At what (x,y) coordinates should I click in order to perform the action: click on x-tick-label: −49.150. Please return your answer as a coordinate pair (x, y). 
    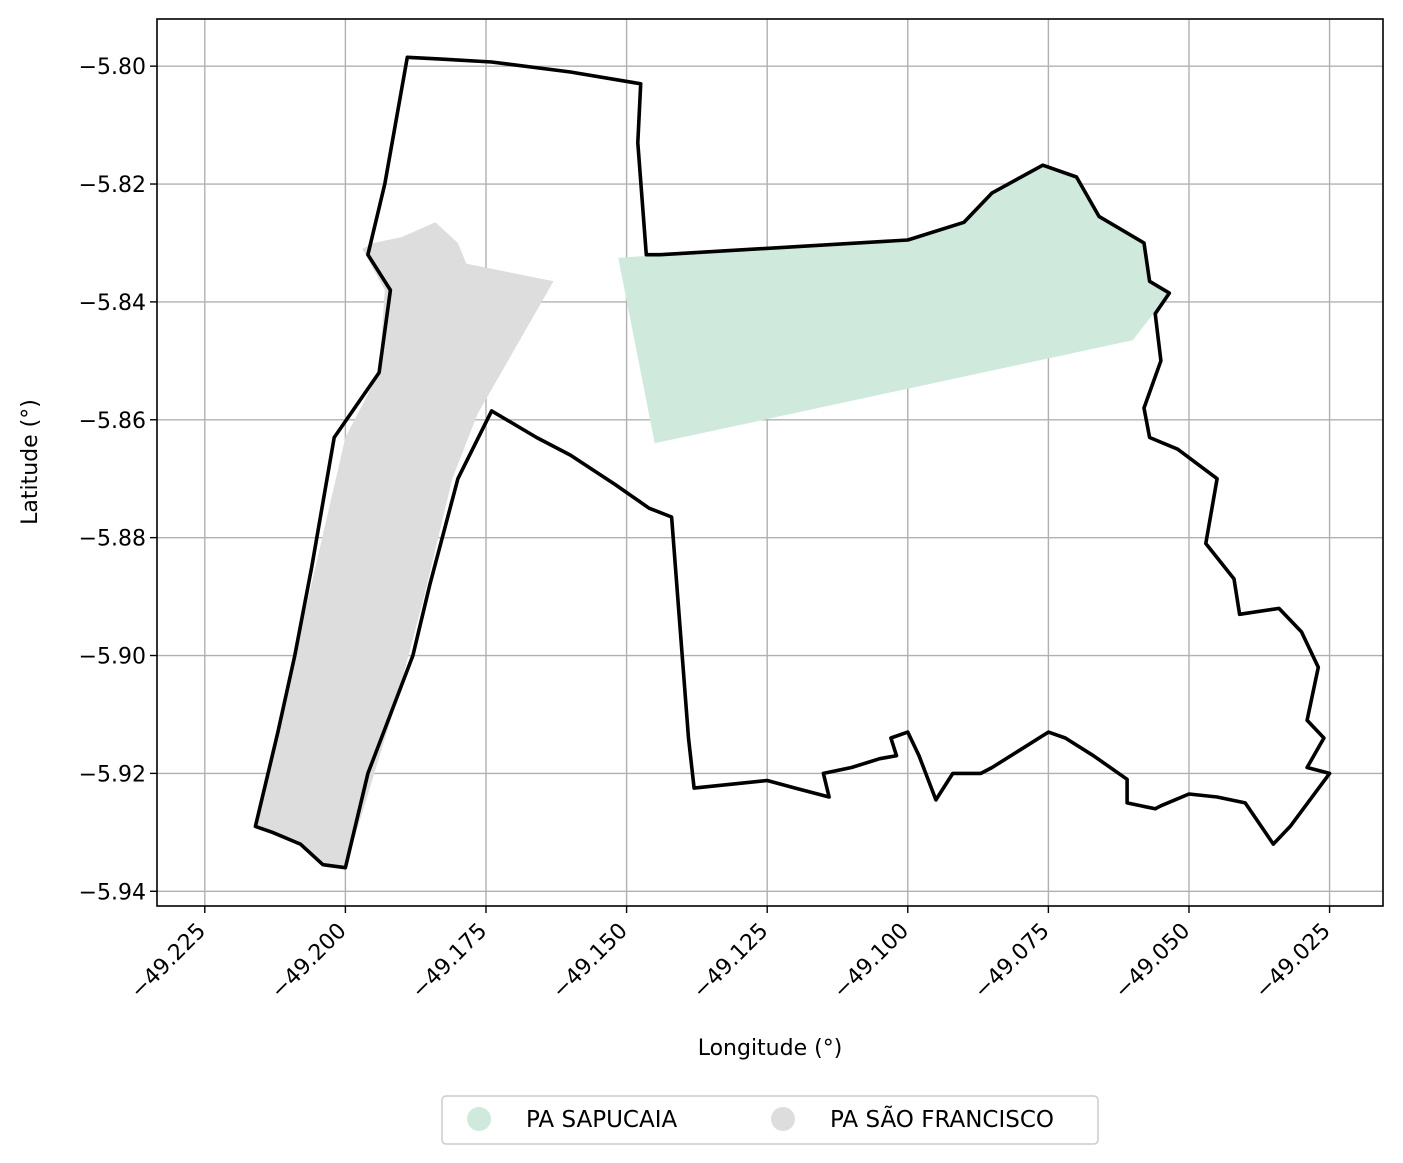
    Looking at the image, I should click on (590, 961).